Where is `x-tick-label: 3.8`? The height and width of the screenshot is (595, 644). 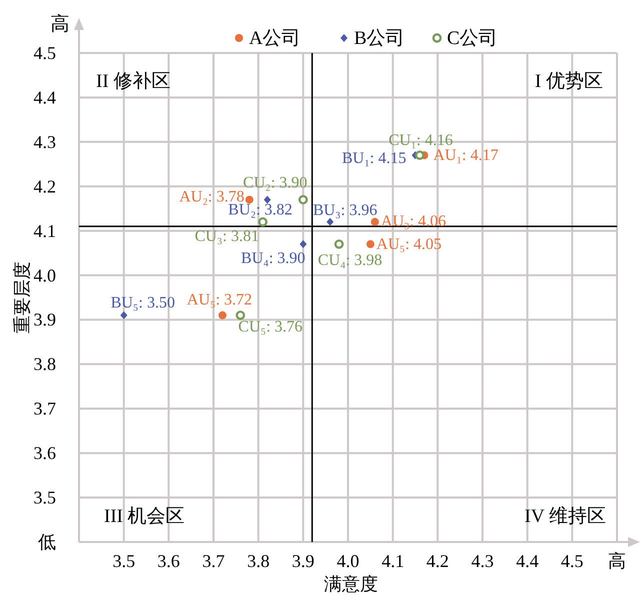
x-tick-label: 3.8 is located at coordinates (258, 561).